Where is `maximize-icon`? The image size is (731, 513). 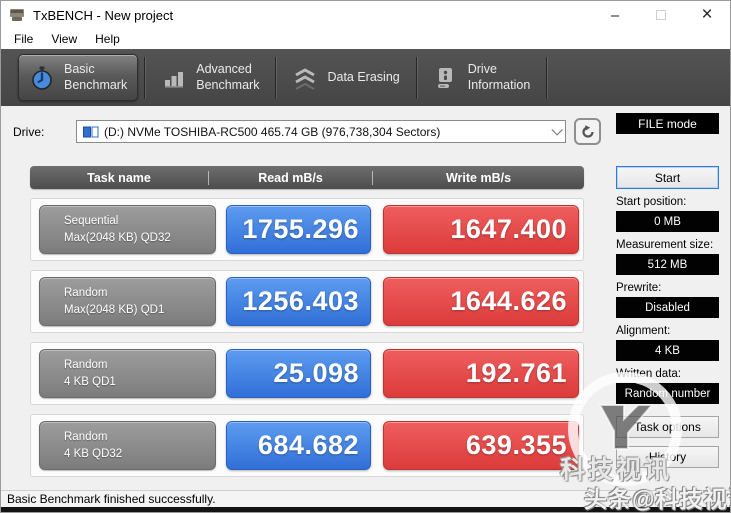
maximize-icon is located at coordinates (661, 15).